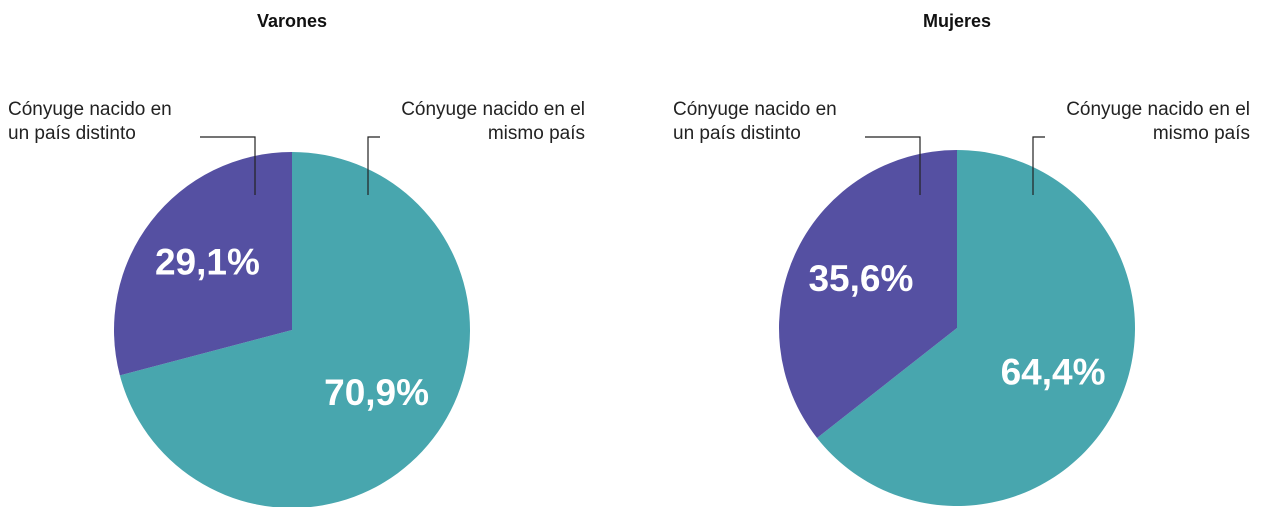  Describe the element at coordinates (207, 262) in the screenshot. I see `value-label: 29,1%` at that location.